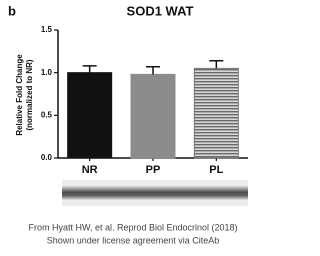 This screenshot has width=320, height=256. Describe the element at coordinates (90, 170) in the screenshot. I see `x-tick-label: NR` at that location.